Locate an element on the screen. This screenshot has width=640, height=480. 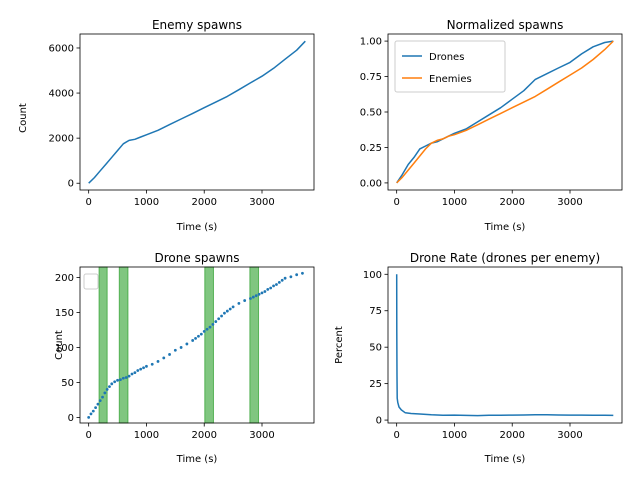
series-line-drones is located at coordinates (505, 112).